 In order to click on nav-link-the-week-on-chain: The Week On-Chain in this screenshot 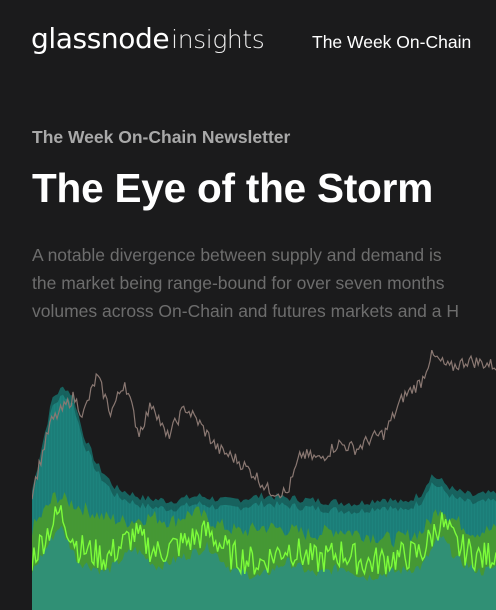, I will do `click(392, 42)`.